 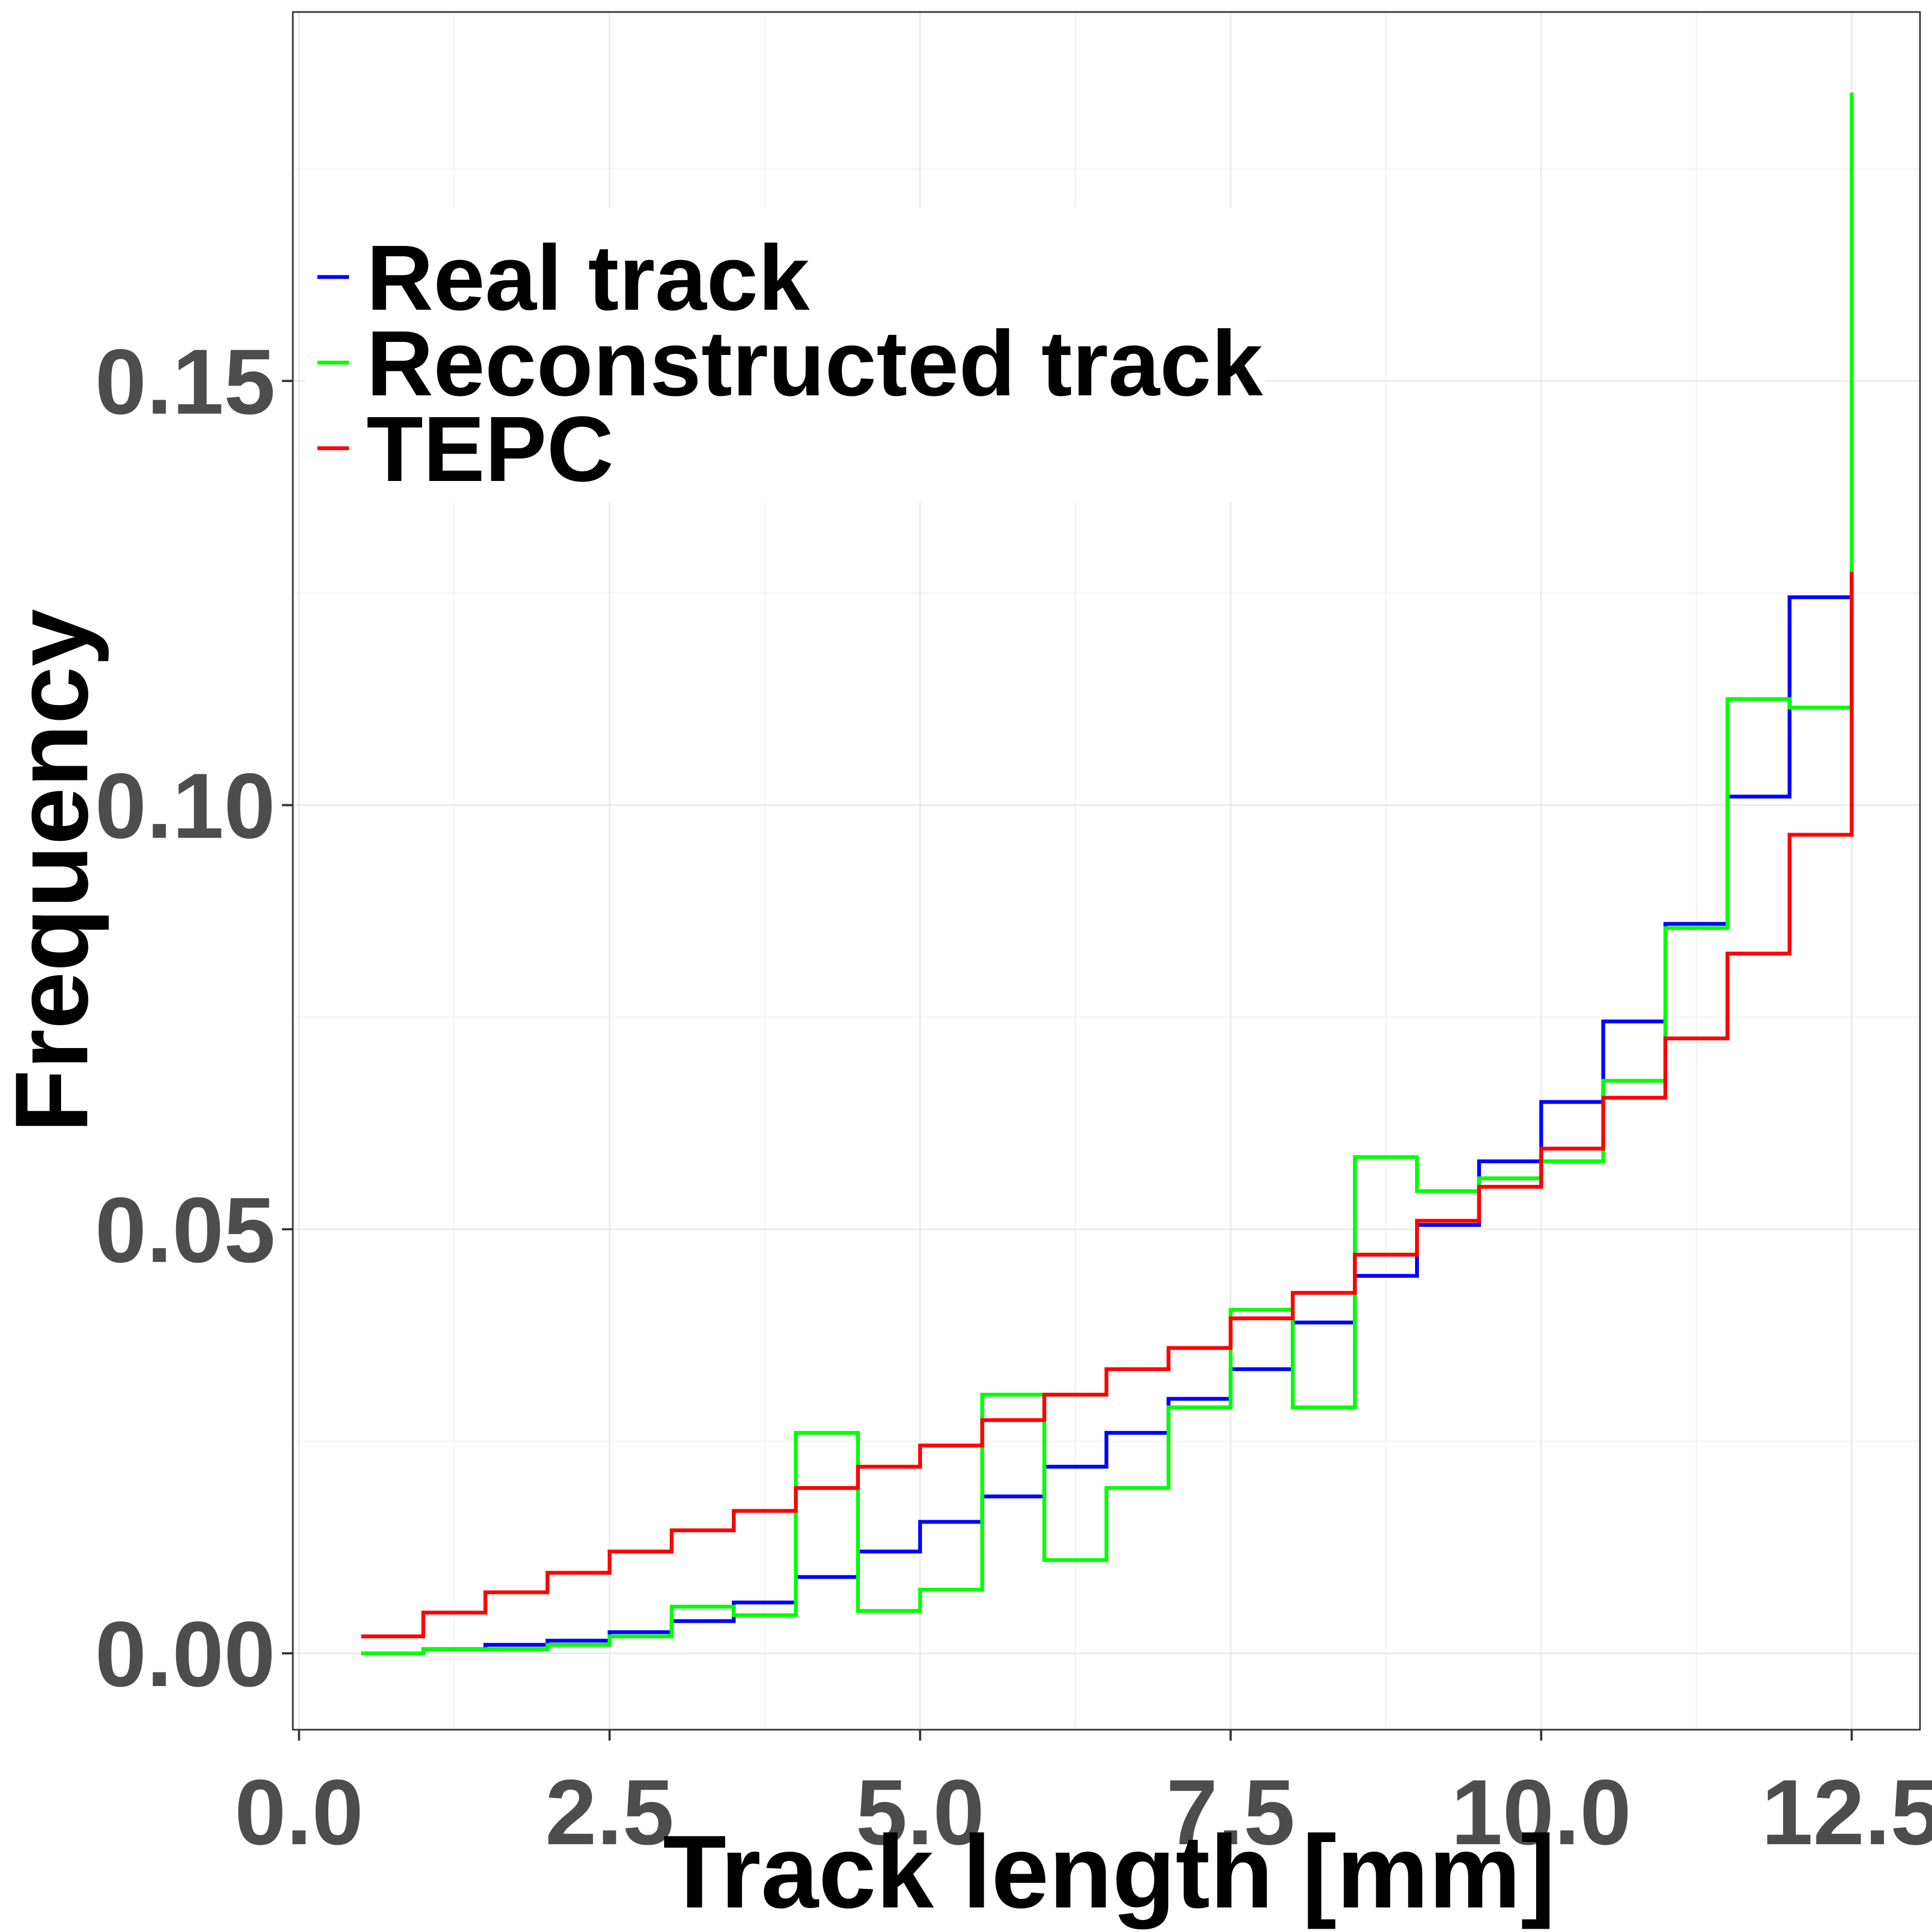 What do you see at coordinates (185, 1654) in the screenshot?
I see `y-tick-label: 0.00` at bounding box center [185, 1654].